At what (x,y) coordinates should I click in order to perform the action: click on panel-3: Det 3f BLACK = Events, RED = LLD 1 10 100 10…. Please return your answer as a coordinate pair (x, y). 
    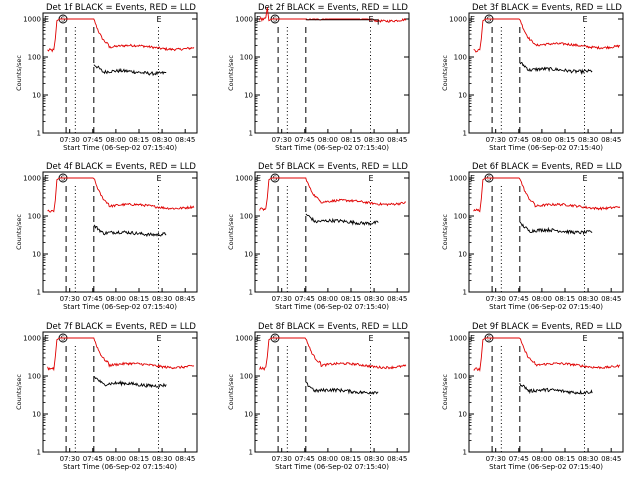
    Looking at the image, I should click on (532, 77).